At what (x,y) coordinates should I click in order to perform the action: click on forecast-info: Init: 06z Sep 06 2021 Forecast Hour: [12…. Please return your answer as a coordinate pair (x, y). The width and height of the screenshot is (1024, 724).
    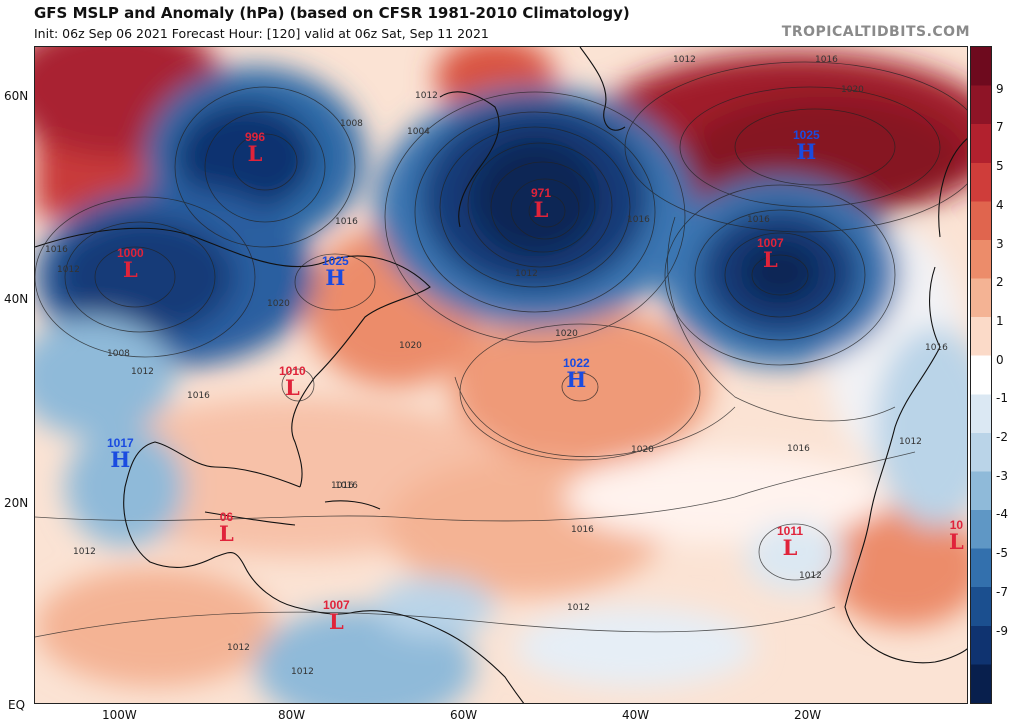
    Looking at the image, I should click on (261, 33).